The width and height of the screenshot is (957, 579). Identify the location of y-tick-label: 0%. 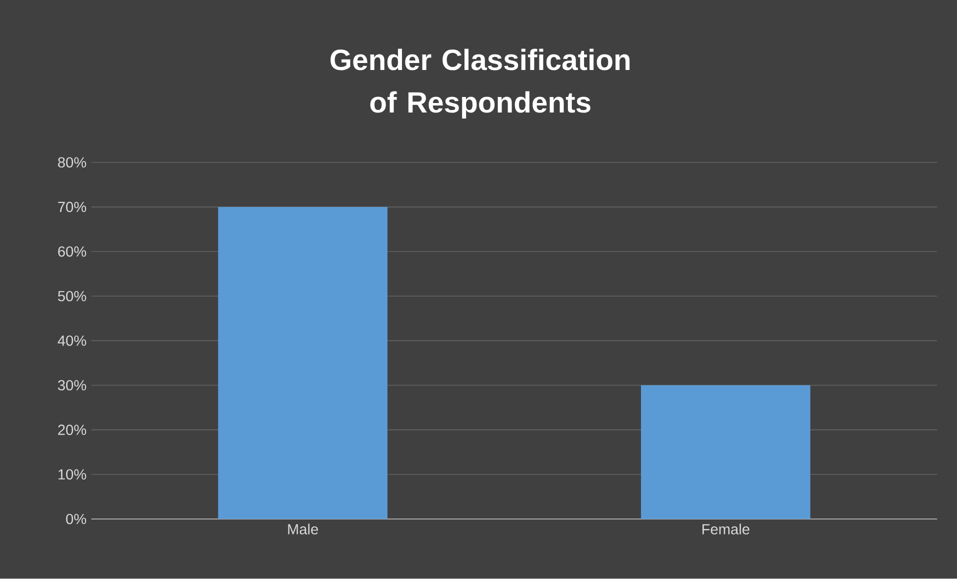
(76, 519).